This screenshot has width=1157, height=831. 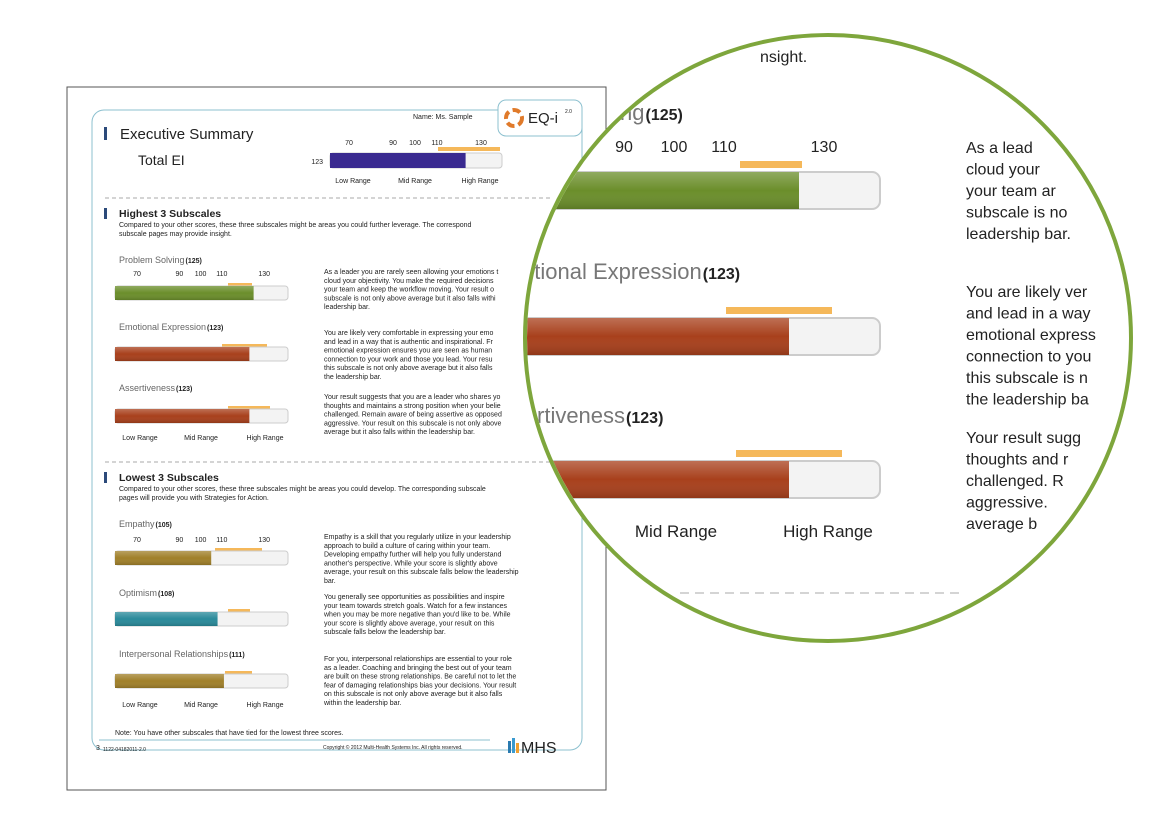 What do you see at coordinates (581, 415) in the screenshot?
I see `subscale-name: rtiveness` at bounding box center [581, 415].